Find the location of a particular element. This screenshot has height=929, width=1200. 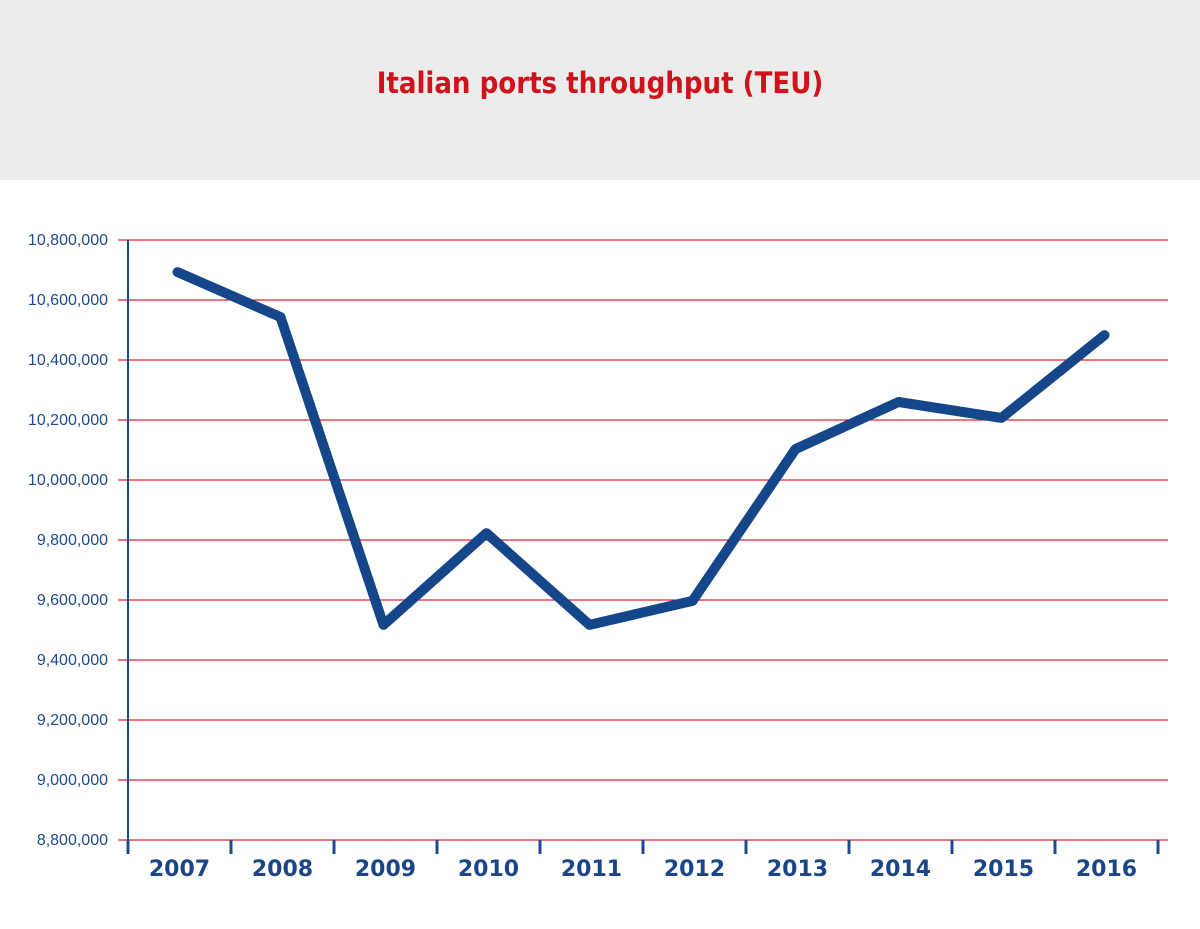

y-tick-label: 9,400,000 is located at coordinates (72, 660).